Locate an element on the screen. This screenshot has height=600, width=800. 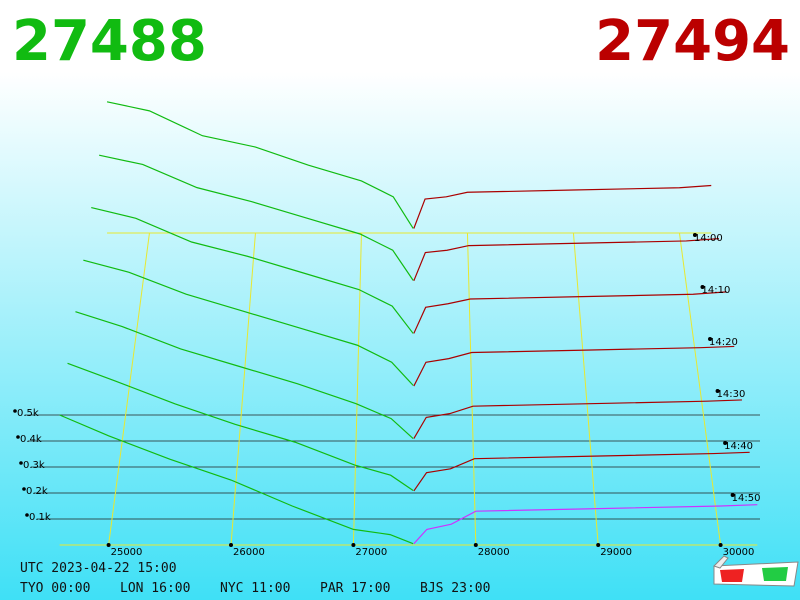
depth-tick-label: 0.2k is located at coordinates (37, 491).